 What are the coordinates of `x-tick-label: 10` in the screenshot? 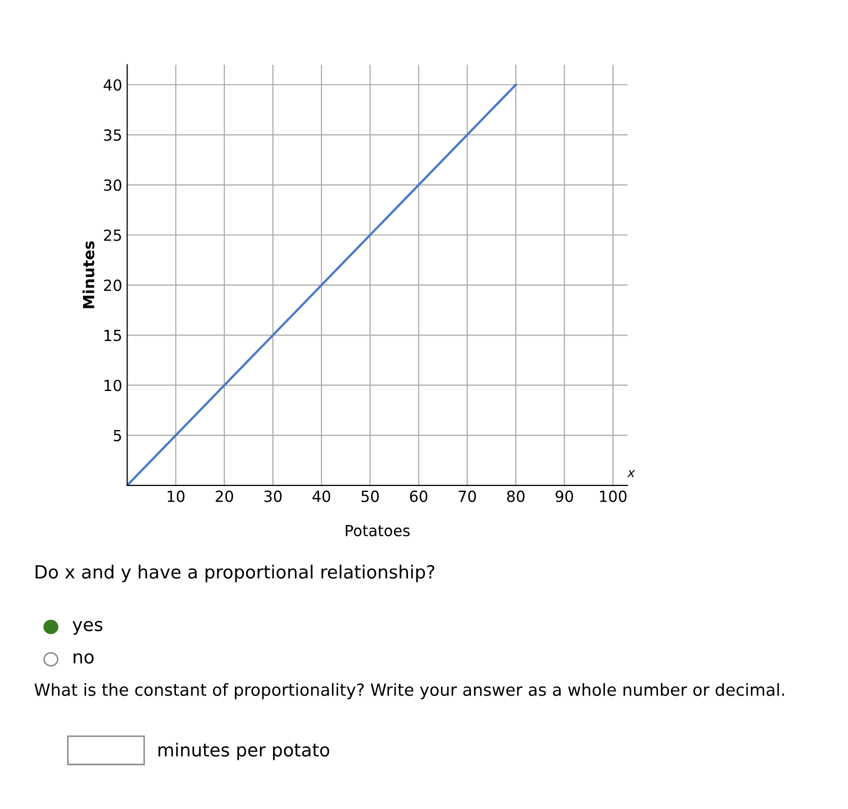 It's located at (176, 496).